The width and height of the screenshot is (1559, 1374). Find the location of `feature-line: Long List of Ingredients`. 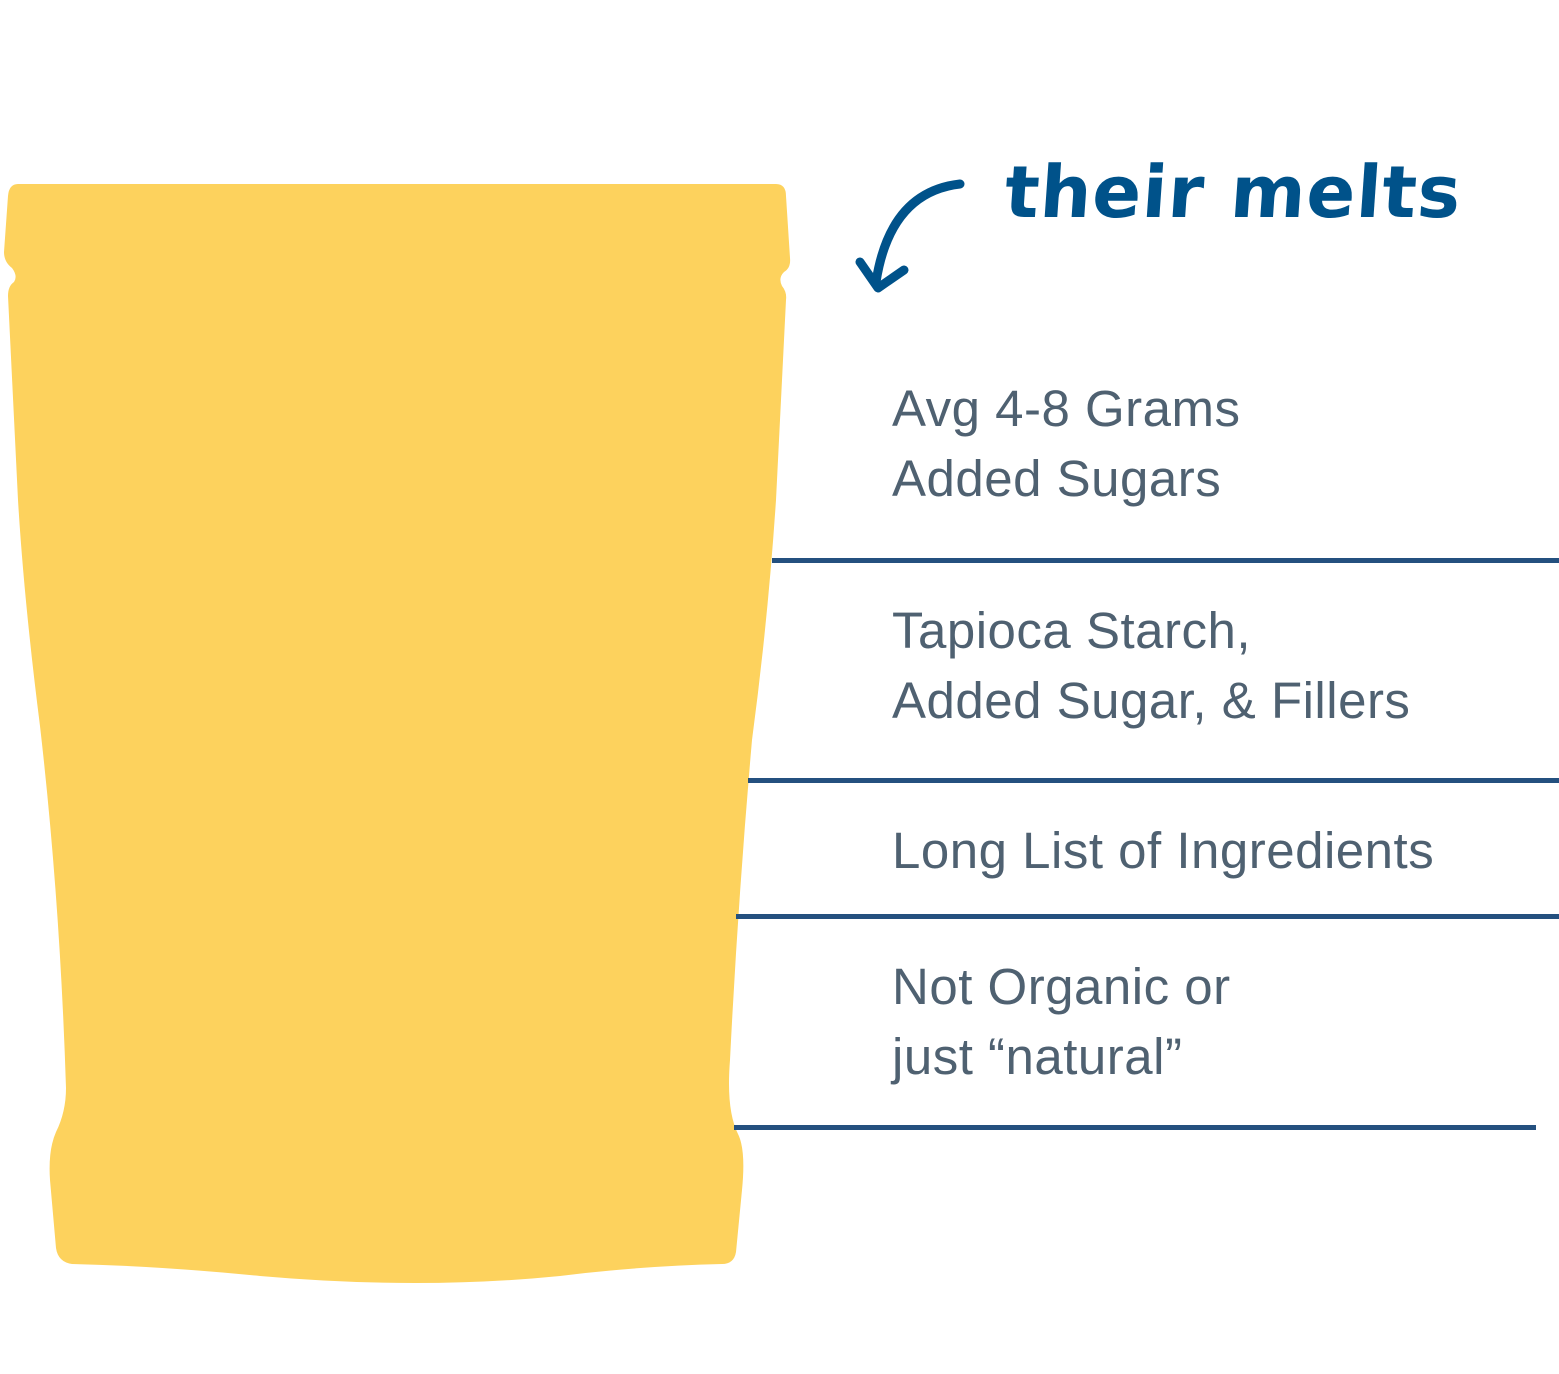

feature-line: Long List of Ingredients is located at coordinates (1163, 850).